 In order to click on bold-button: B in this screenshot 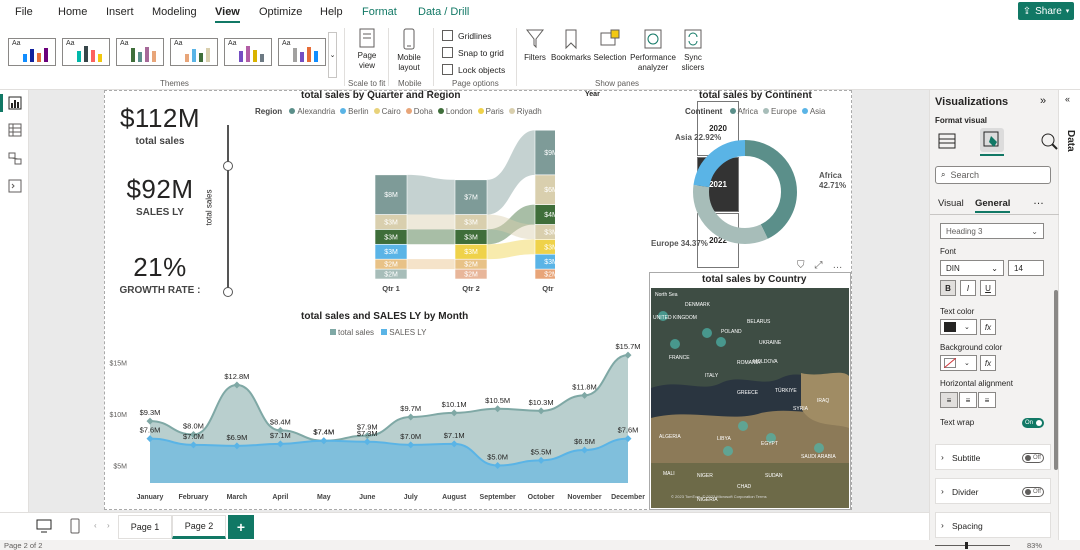, I will do `click(948, 288)`.